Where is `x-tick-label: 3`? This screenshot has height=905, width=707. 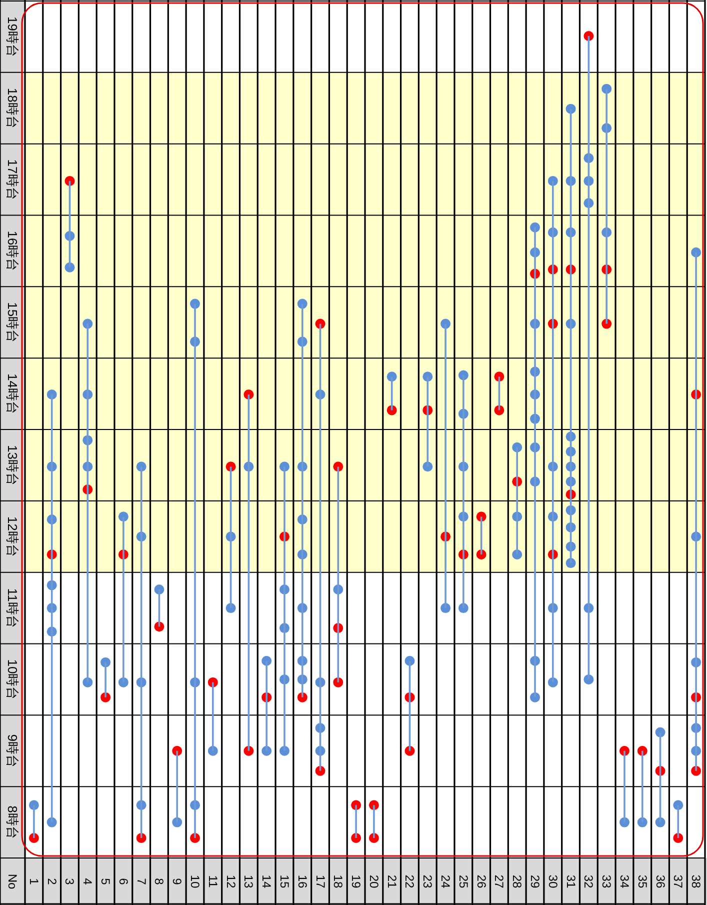
x-tick-label: 3 is located at coordinates (69, 882).